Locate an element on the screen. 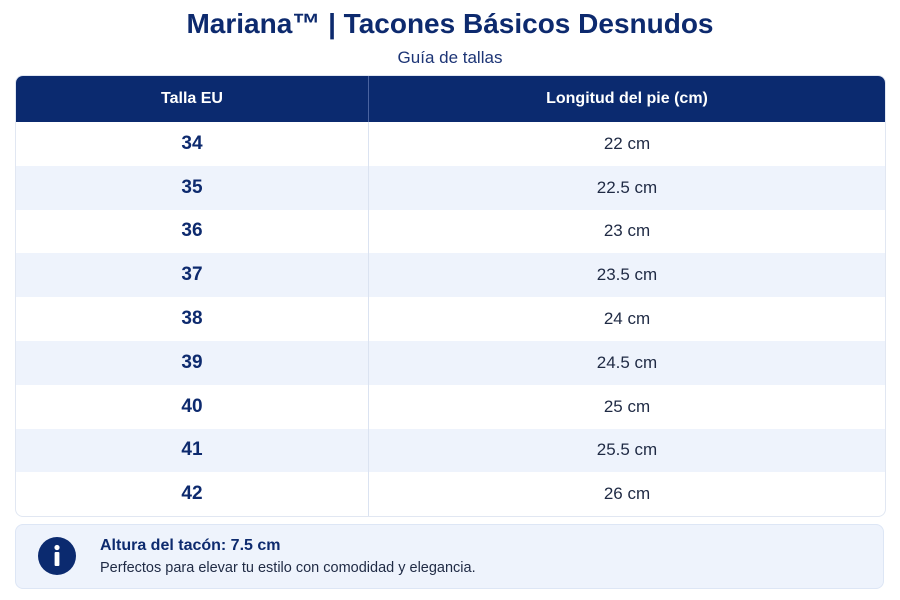 The image size is (900, 600). size-cell: 39 is located at coordinates (192, 362).